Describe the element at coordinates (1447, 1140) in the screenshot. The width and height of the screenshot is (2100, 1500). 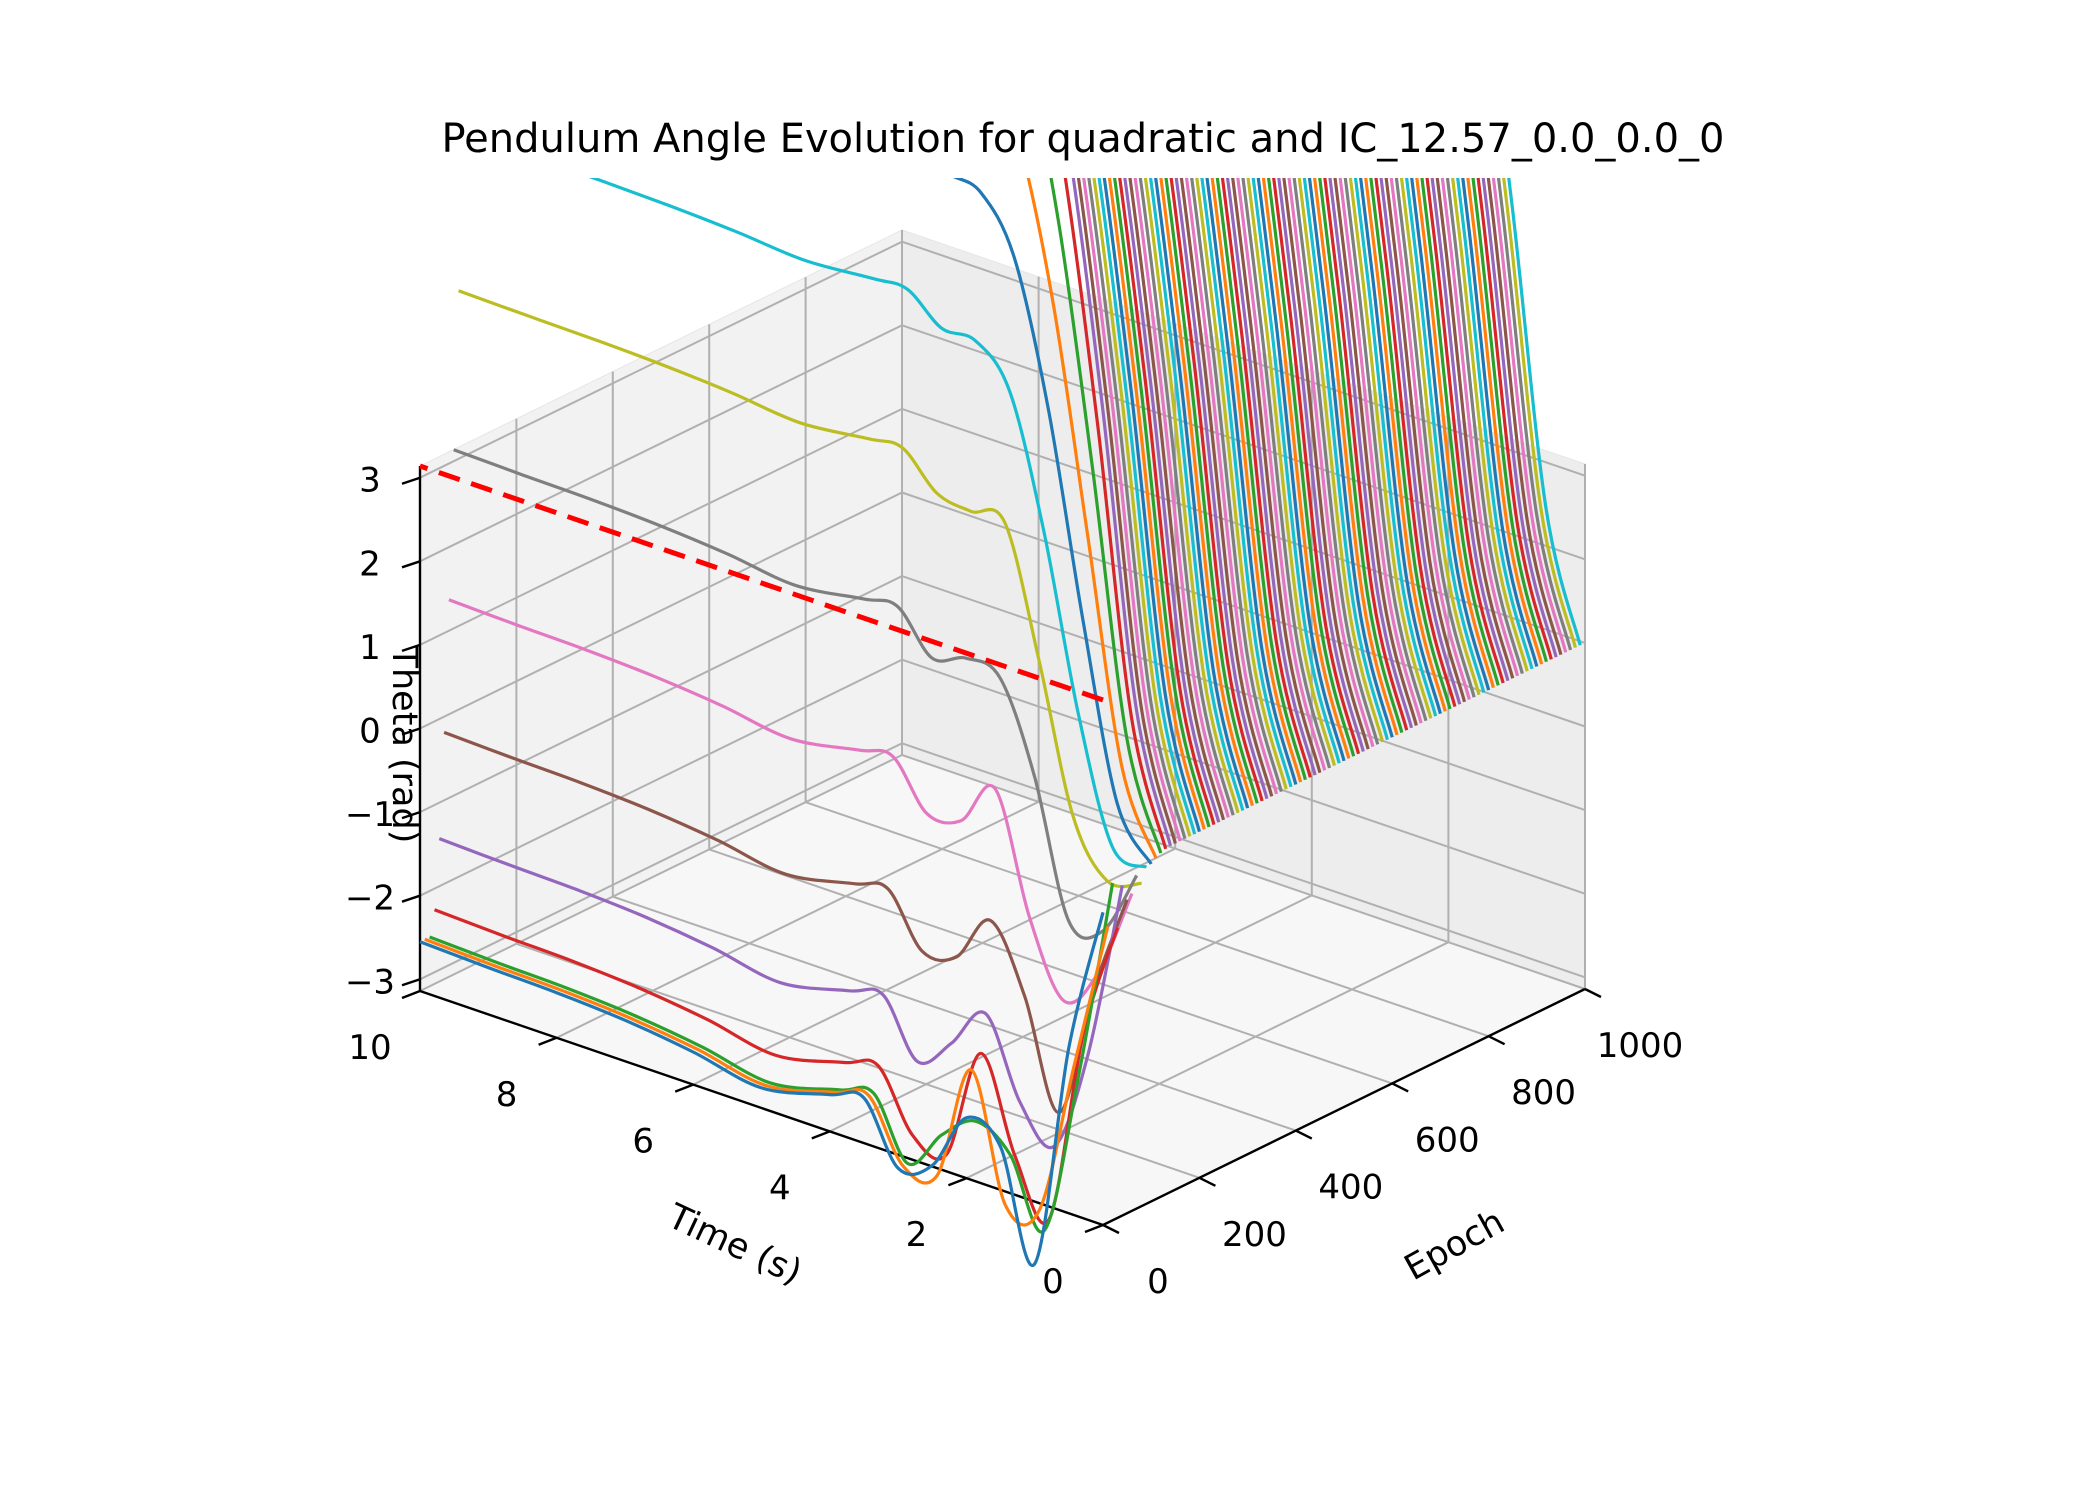
I see `x-tick-label: 600` at that location.